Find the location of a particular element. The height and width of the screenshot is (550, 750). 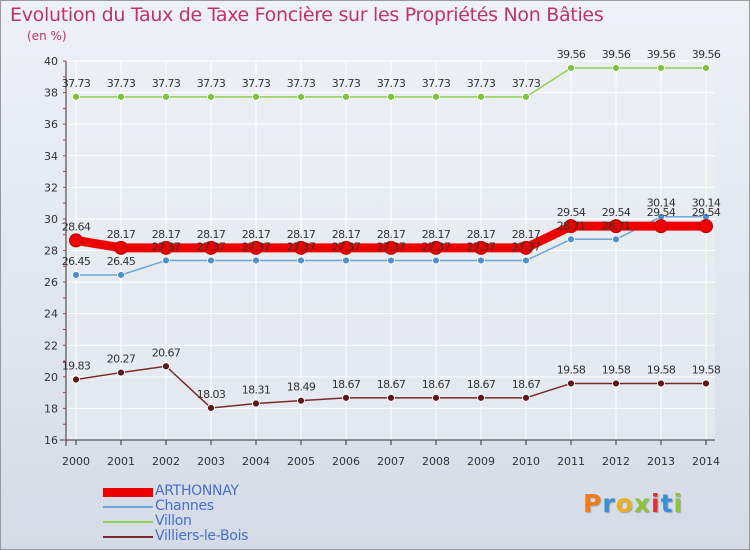

data-label: 20.27 is located at coordinates (121, 359).